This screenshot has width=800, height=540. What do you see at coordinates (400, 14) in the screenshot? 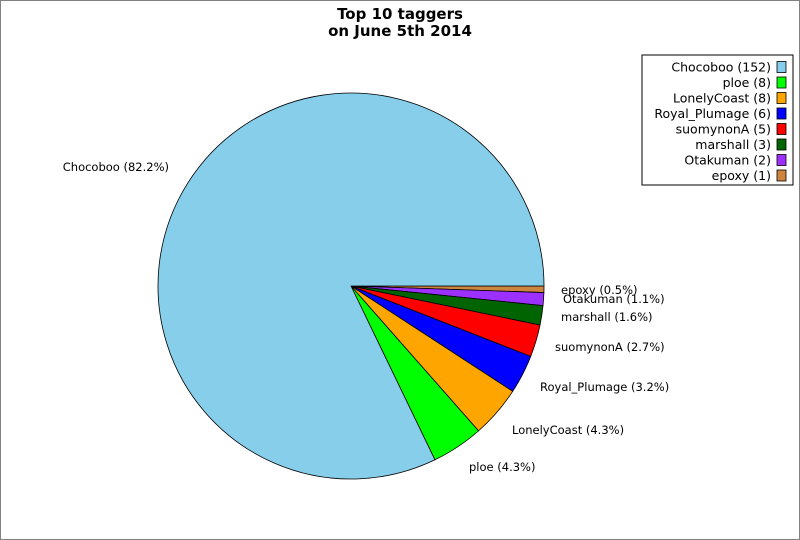
I see `chart-title: Top 10 taggers` at bounding box center [400, 14].